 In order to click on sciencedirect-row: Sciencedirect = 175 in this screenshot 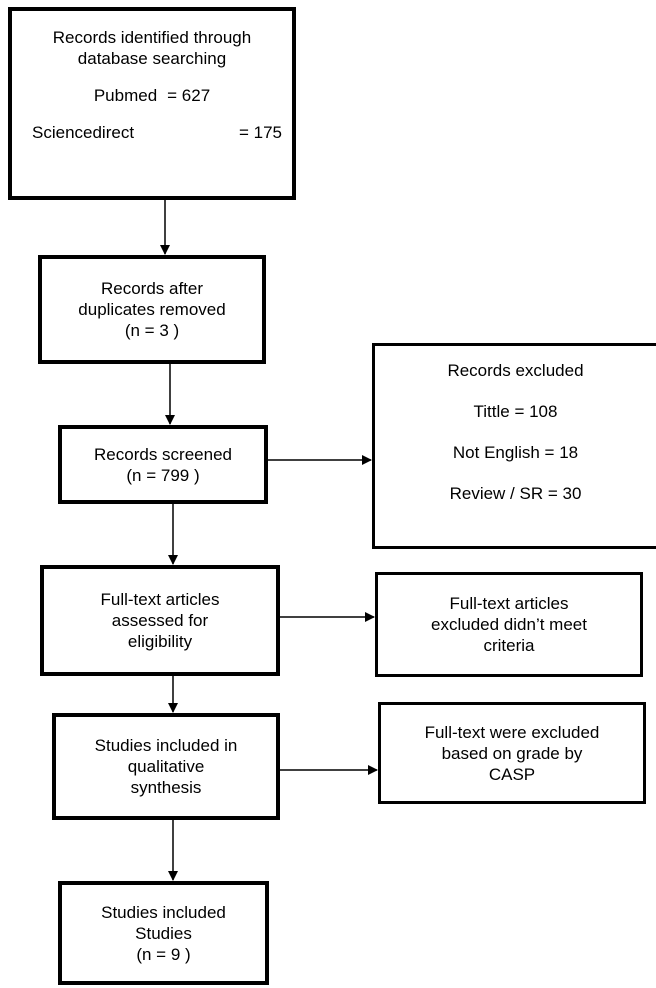, I will do `click(152, 132)`.